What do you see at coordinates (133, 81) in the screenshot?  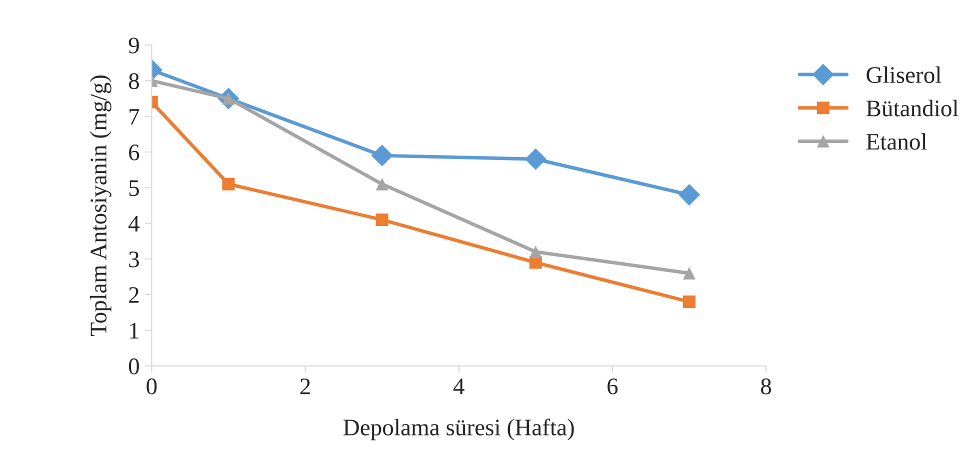 I see `y-tick-label: 8` at bounding box center [133, 81].